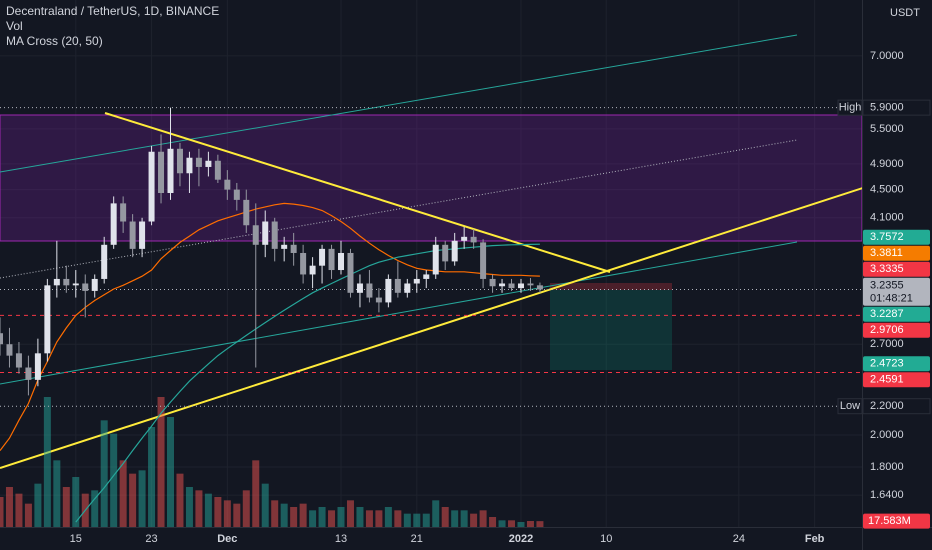 The image size is (932, 550). Describe the element at coordinates (14, 26) in the screenshot. I see `indicator-label: Vol` at that location.